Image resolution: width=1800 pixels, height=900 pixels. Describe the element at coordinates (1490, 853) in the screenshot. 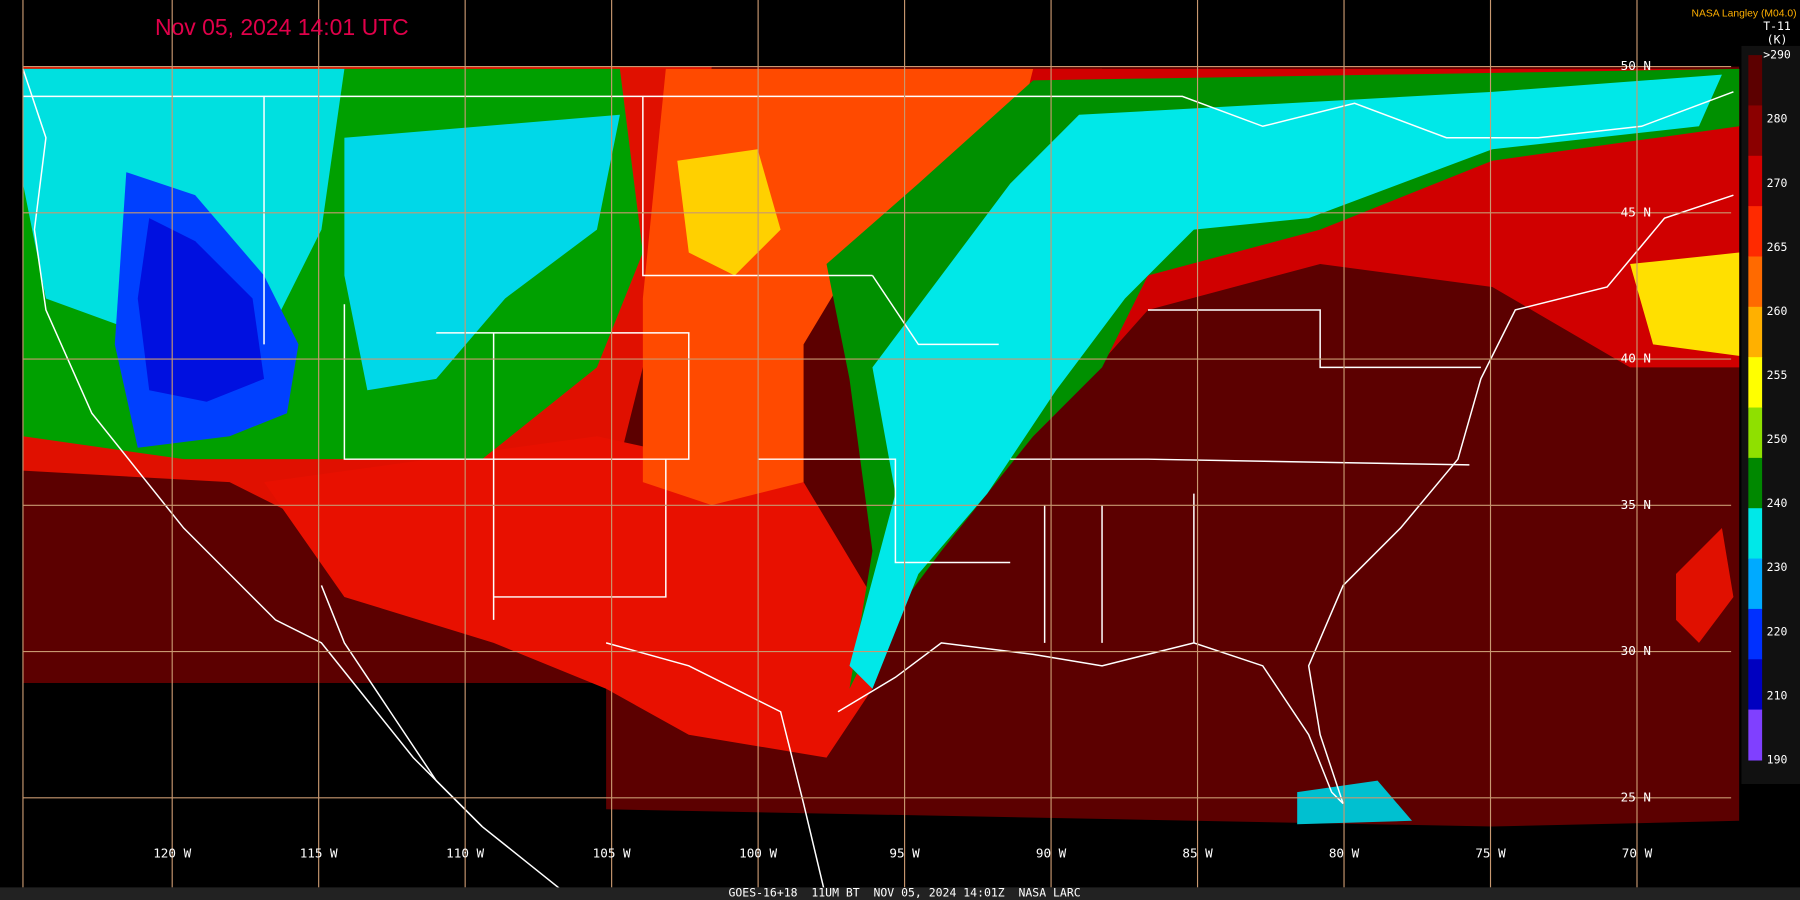

I see `lon-label: 75 W` at that location.